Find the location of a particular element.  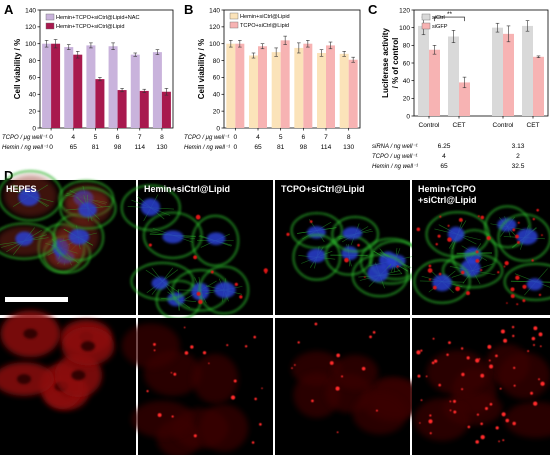

A-legend-label: Hemin+TCPO+siCtrl@Lipid is located at coordinates (90, 27).